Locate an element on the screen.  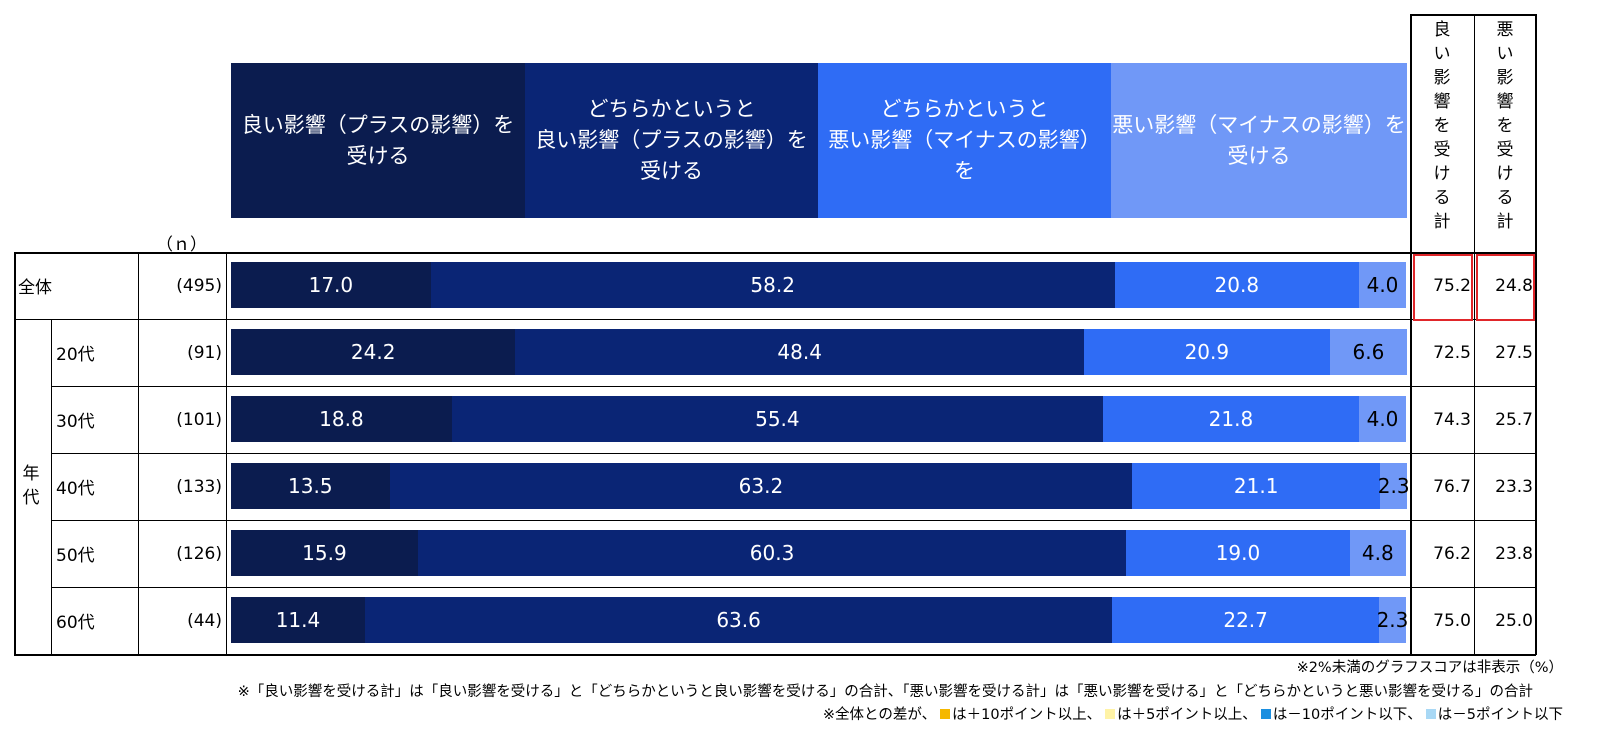
bar-value-label: 11.4 is located at coordinates (298, 620).